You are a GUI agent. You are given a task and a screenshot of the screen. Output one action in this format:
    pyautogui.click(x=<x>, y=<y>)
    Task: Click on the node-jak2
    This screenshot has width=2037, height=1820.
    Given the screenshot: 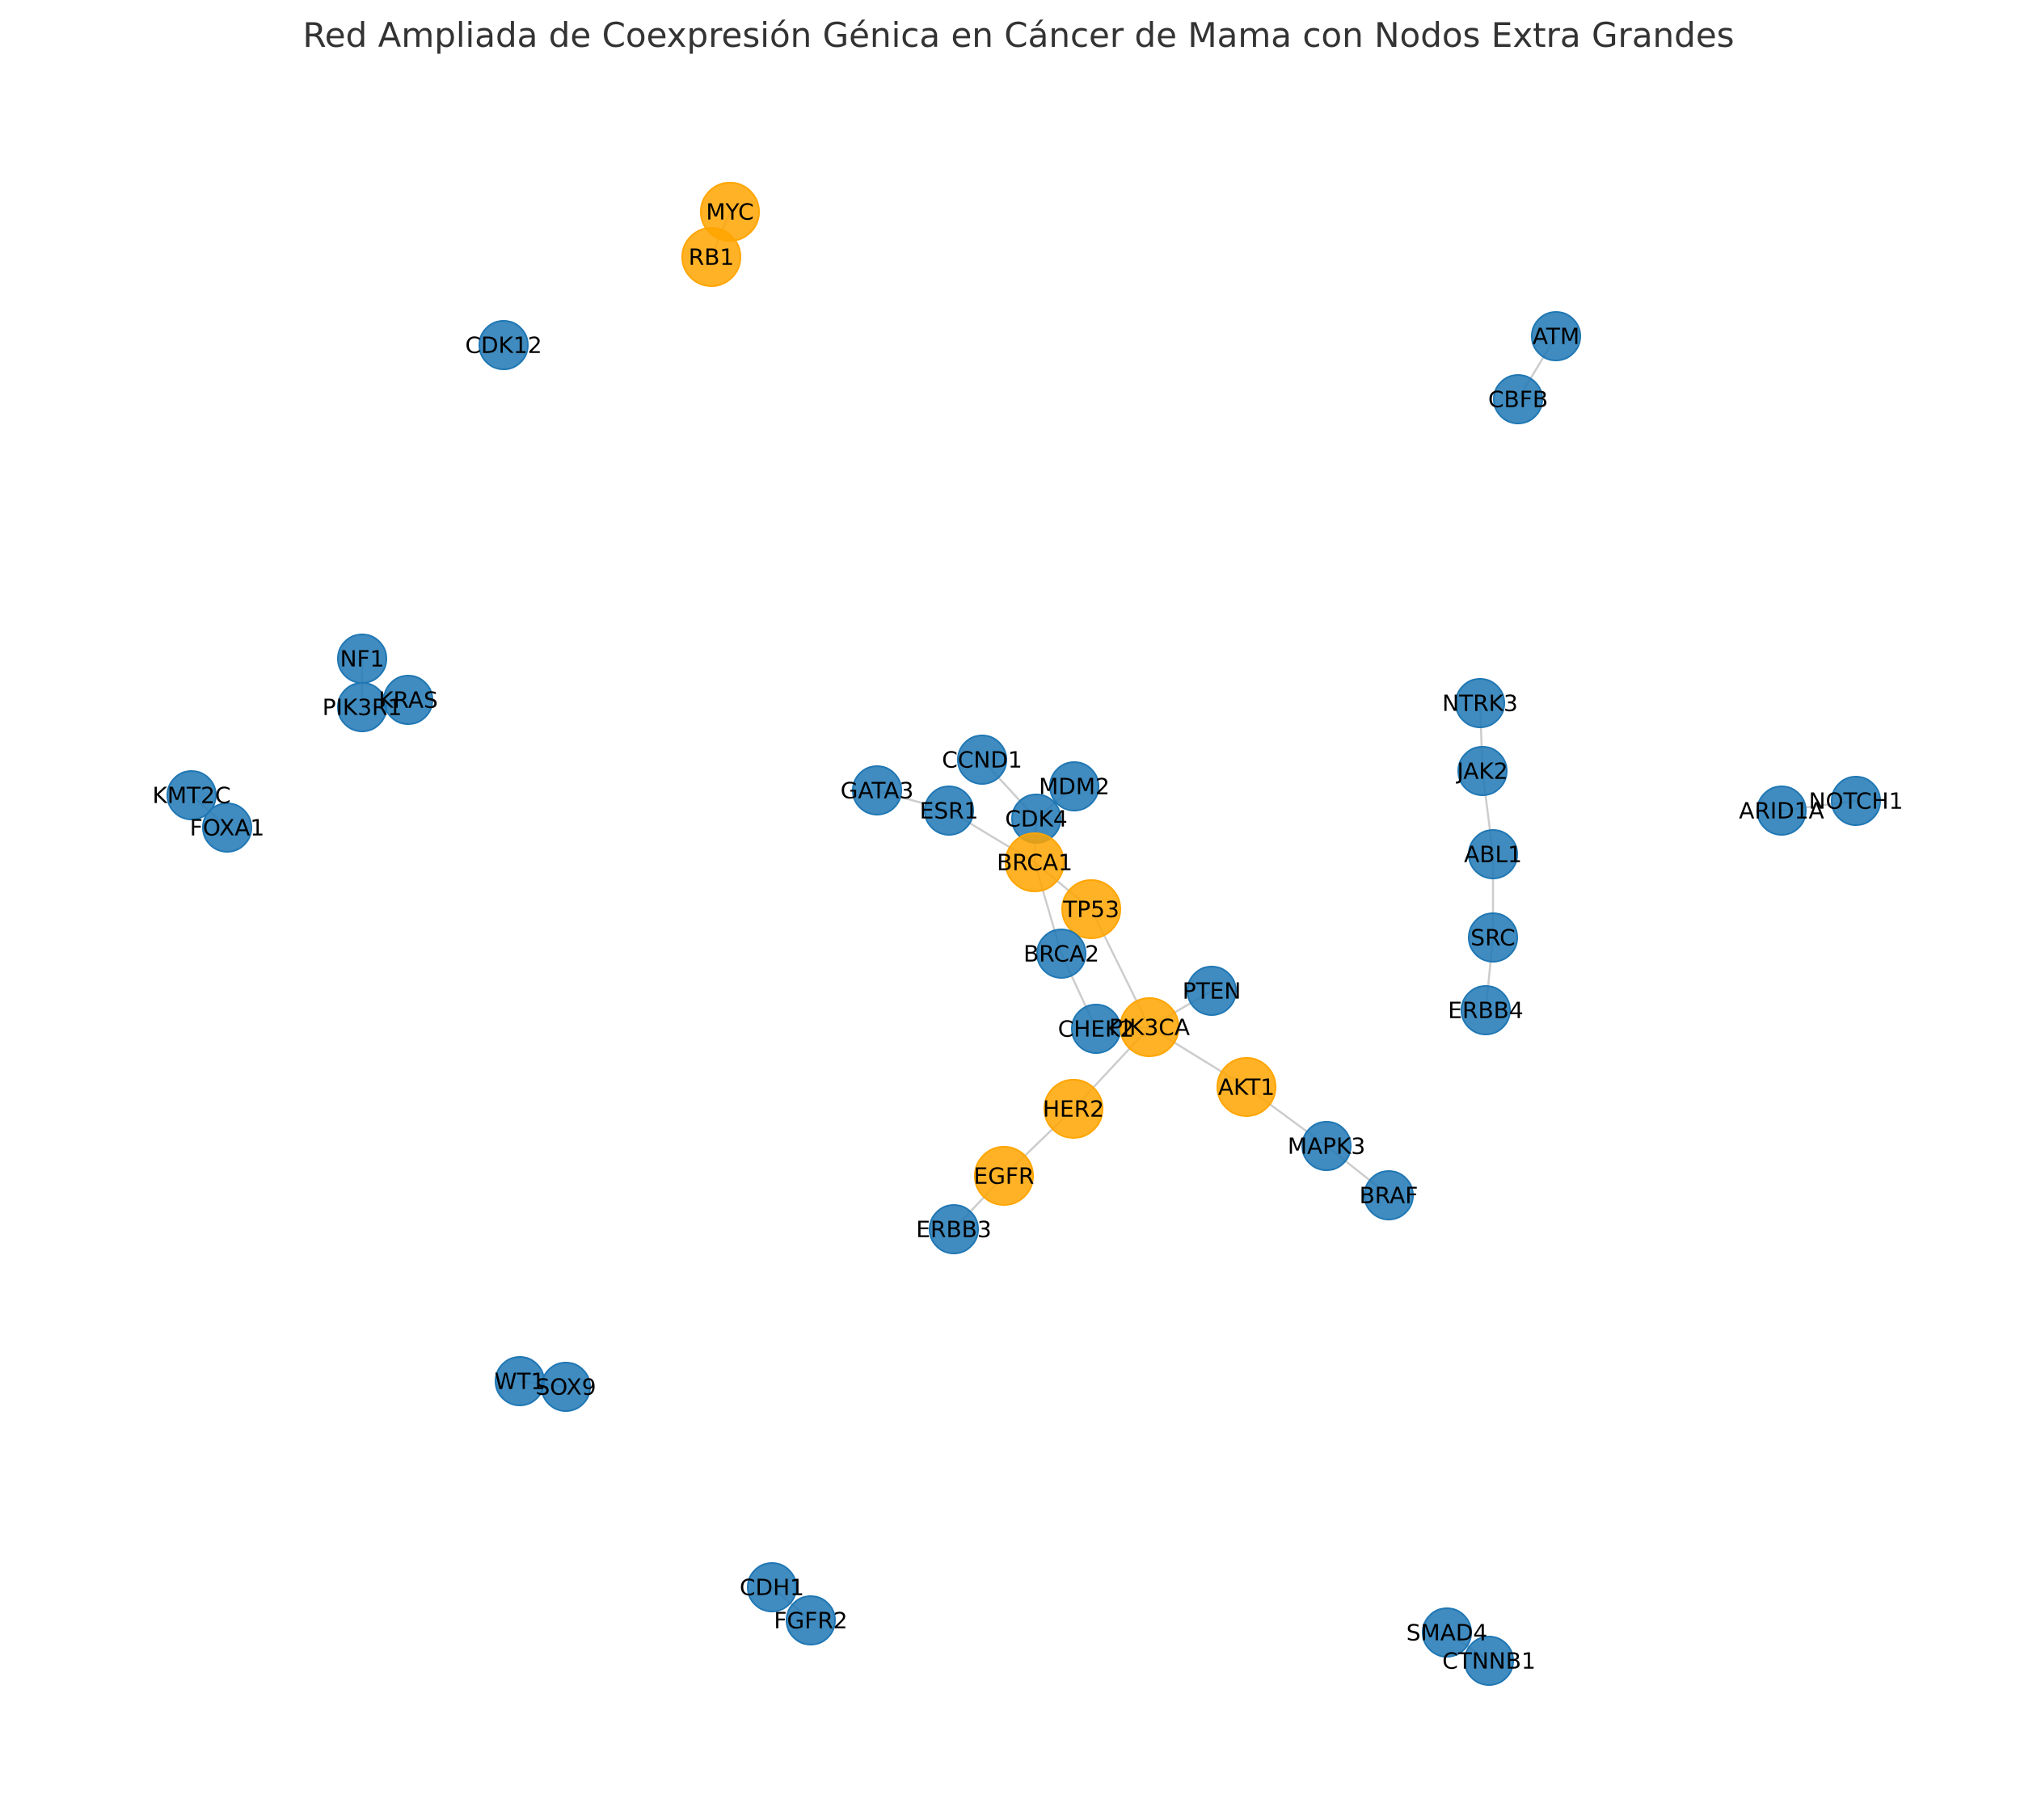 What is the action you would take?
    pyautogui.click(x=1482, y=771)
    